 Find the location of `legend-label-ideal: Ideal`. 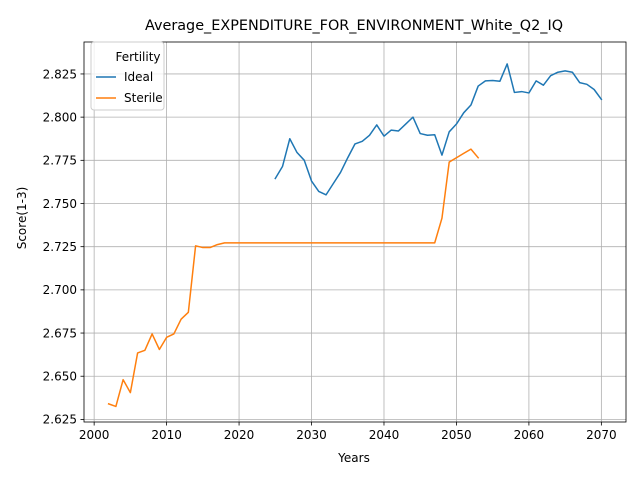

legend-label-ideal: Ideal is located at coordinates (138, 77).